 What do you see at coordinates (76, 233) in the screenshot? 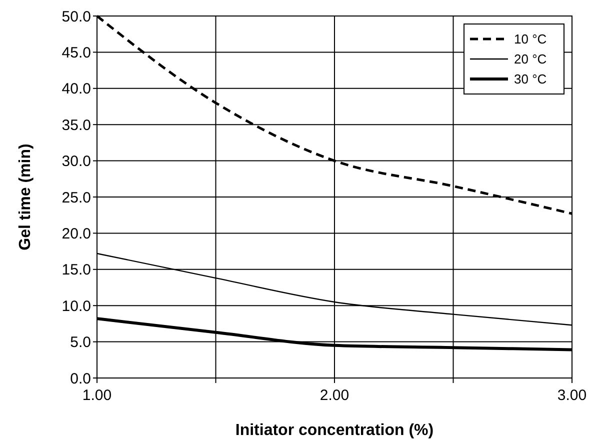
I see `y-tick-label: 20.0` at bounding box center [76, 233].